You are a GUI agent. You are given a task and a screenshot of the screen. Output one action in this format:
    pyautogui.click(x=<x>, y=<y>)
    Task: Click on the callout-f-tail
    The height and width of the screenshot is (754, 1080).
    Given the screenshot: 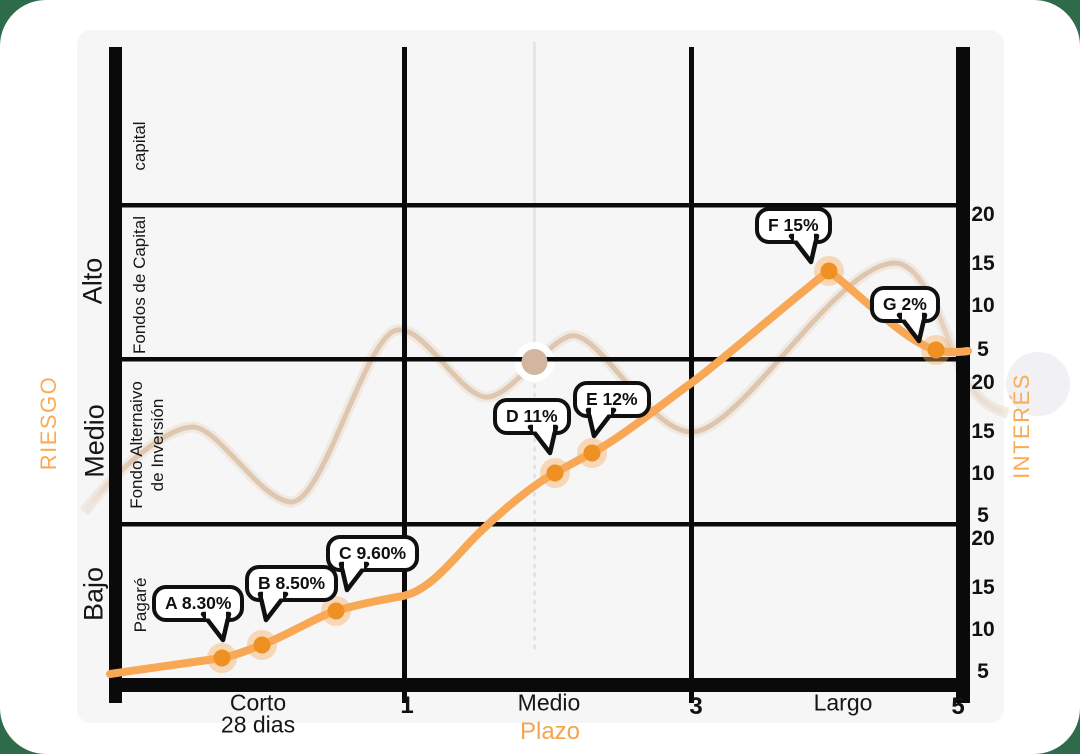 What is the action you would take?
    pyautogui.click(x=803, y=249)
    